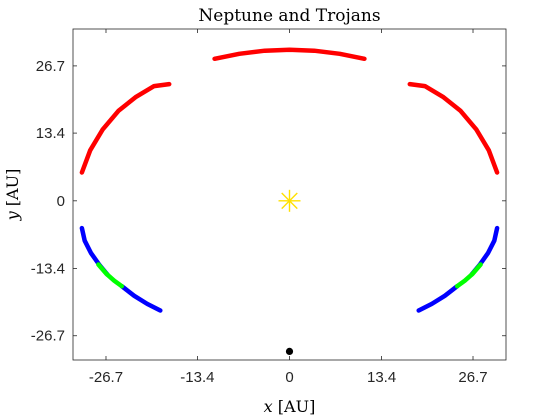 This screenshot has width=560, height=420. I want to click on y-tick-label: -26.7, so click(48, 336).